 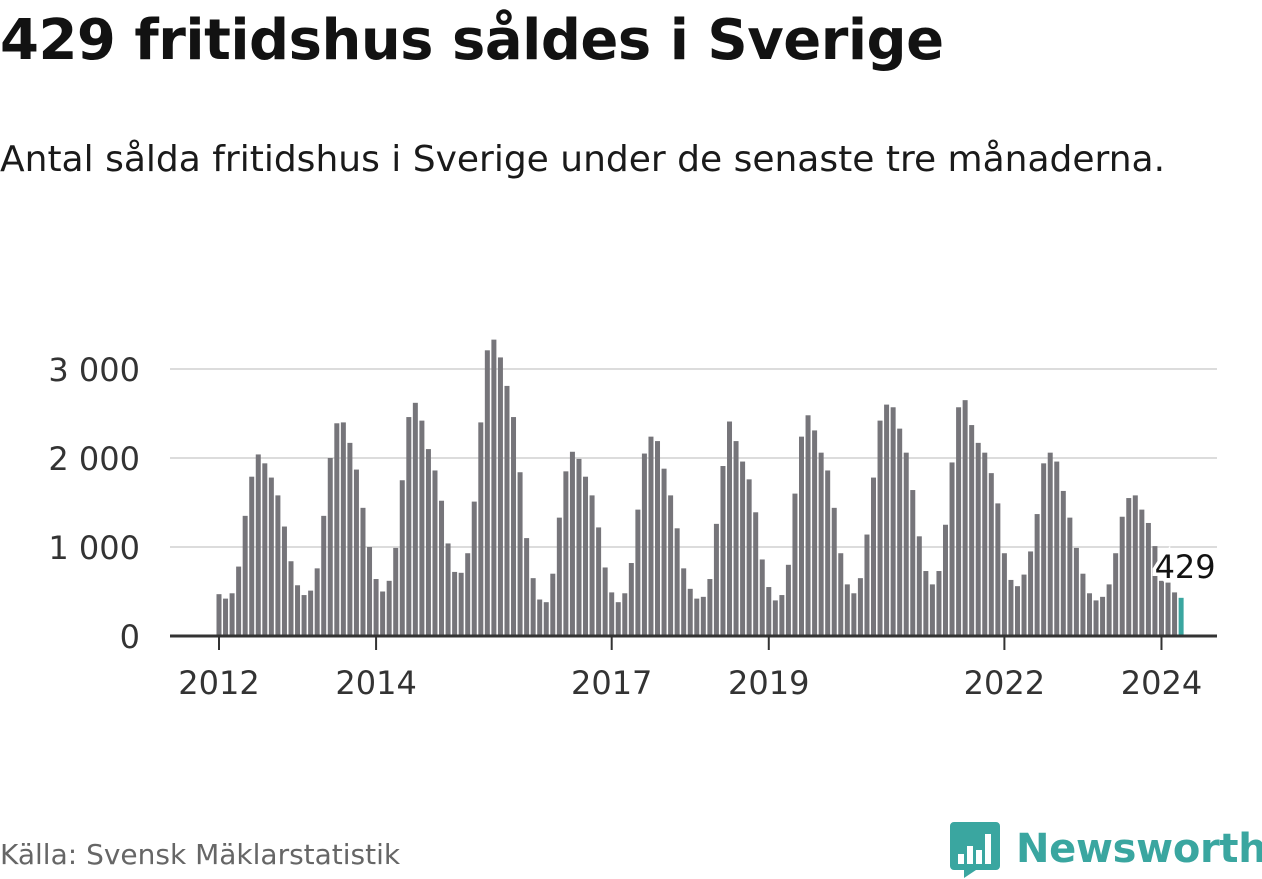 I want to click on highlight-value-label: 429, so click(x=1185, y=567).